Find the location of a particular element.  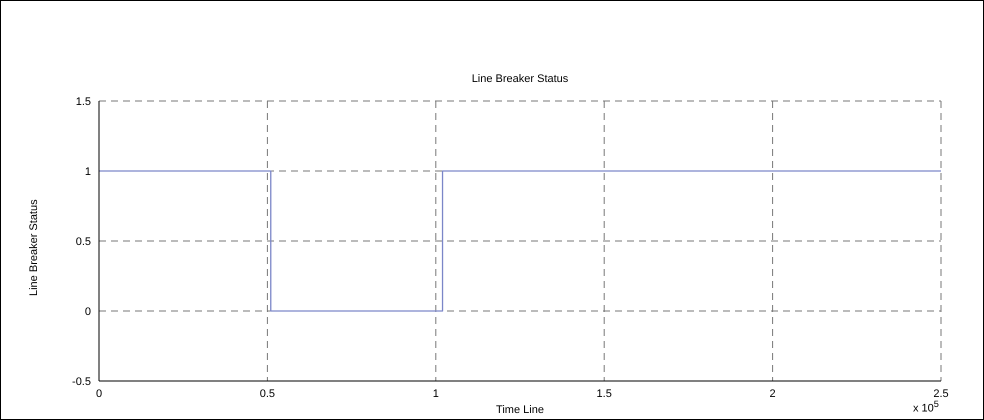

x-axis-title: Time Line is located at coordinates (520, 410).